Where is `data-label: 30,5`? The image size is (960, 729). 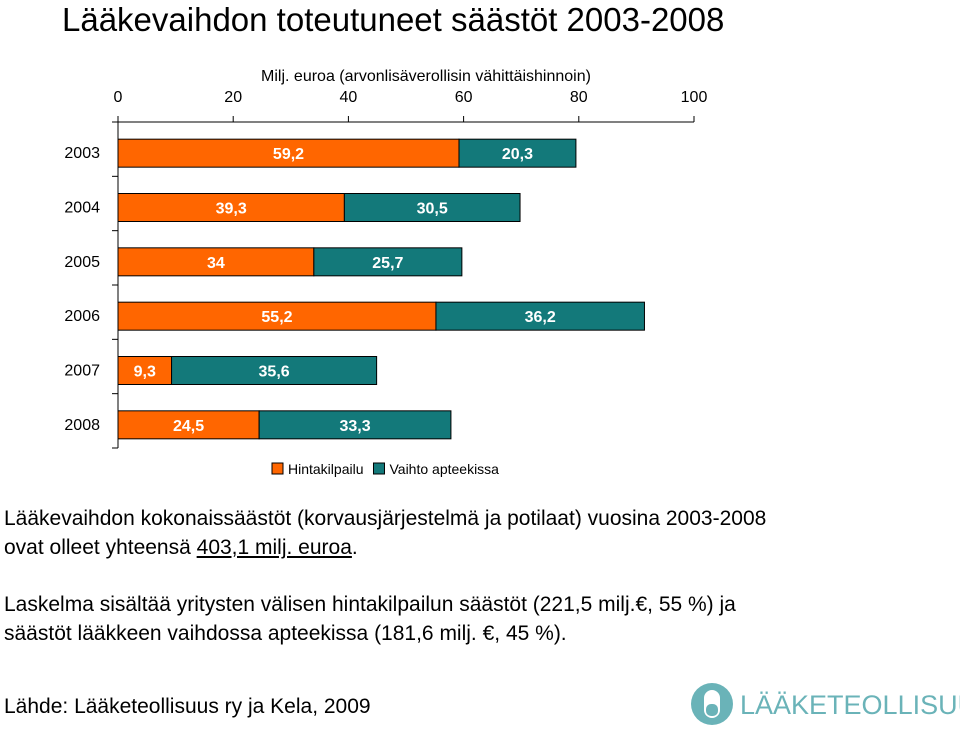
data-label: 30,5 is located at coordinates (432, 209).